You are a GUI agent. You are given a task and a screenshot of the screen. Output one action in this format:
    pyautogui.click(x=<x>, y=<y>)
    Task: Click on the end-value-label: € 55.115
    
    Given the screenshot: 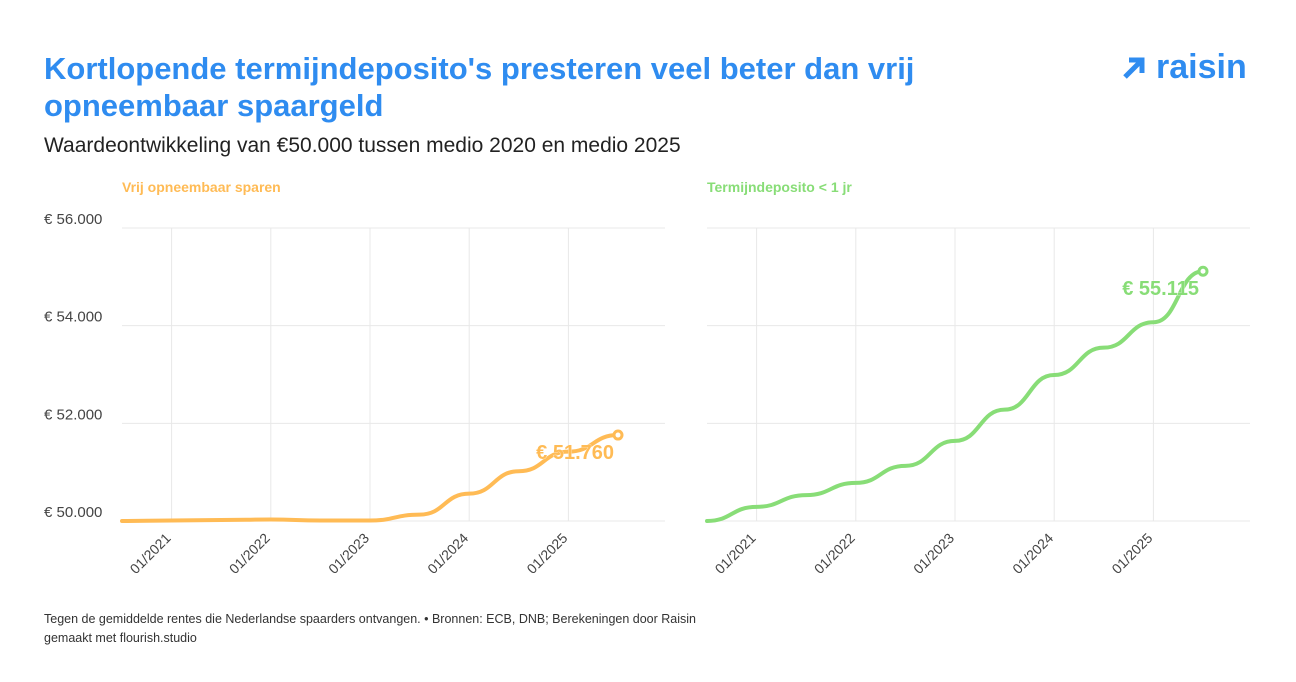 What is the action you would take?
    pyautogui.click(x=1160, y=289)
    